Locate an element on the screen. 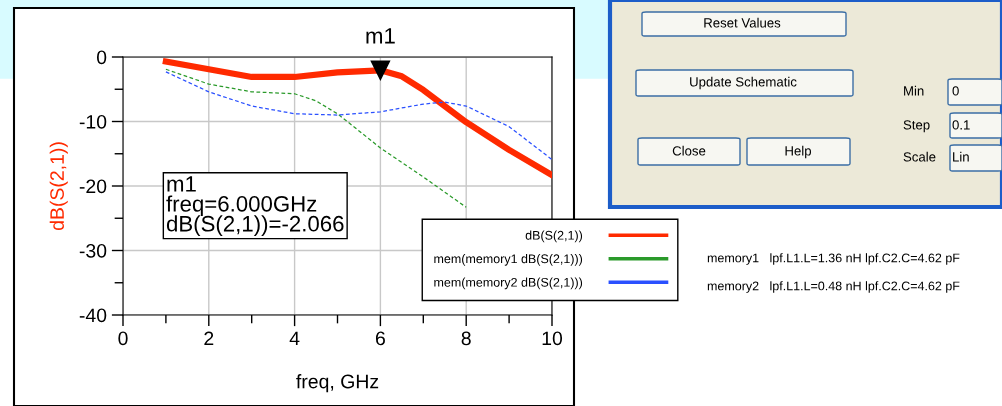 This screenshot has width=1002, height=406. annotation: m1 freq=6.000GHz dB(S(2,1))=-2.066 is located at coordinates (255, 206).